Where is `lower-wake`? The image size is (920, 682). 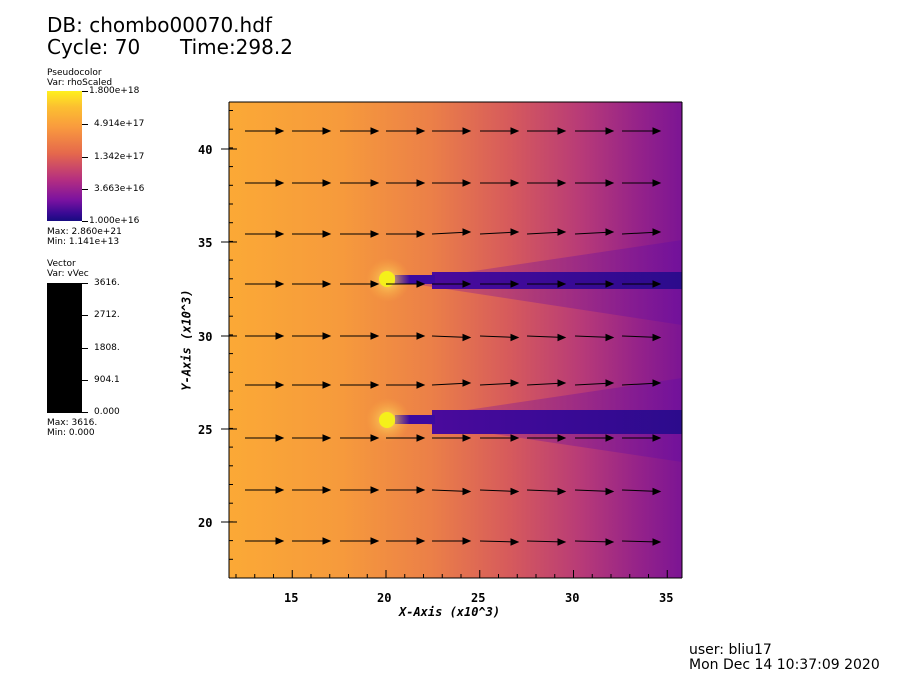 lower-wake is located at coordinates (557, 422).